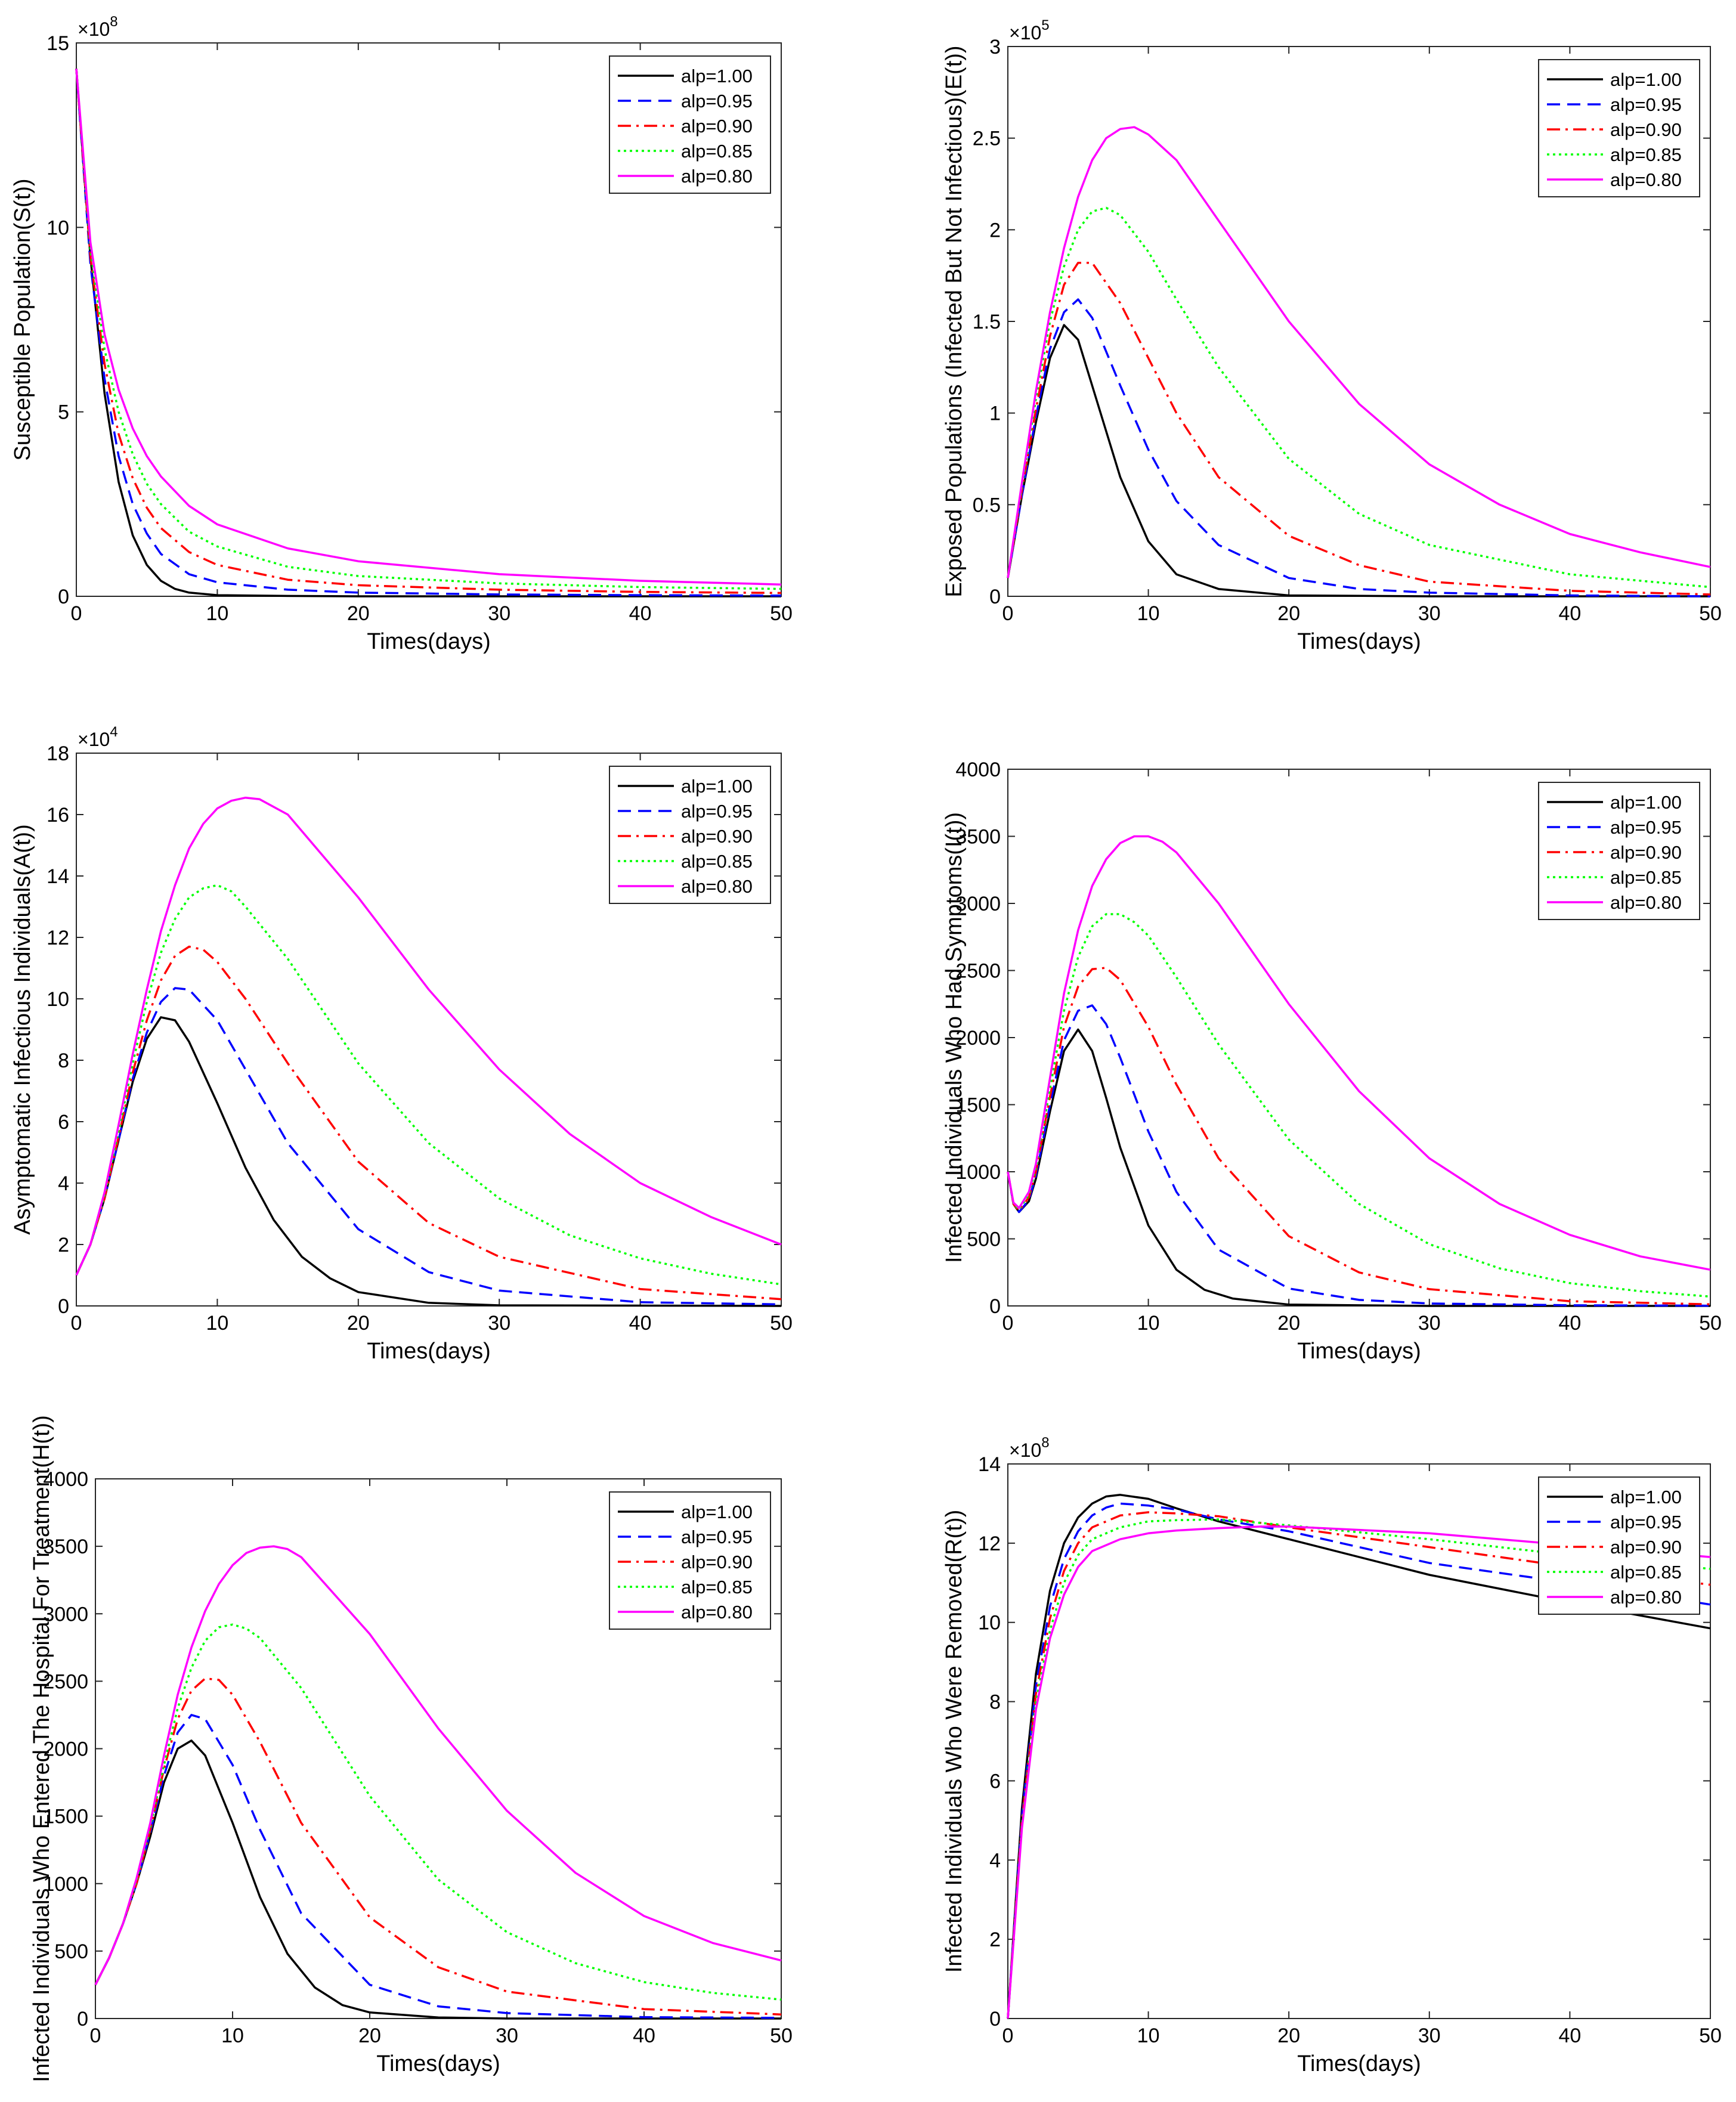  What do you see at coordinates (987, 505) in the screenshot?
I see `y-tick-label: 0.5` at bounding box center [987, 505].